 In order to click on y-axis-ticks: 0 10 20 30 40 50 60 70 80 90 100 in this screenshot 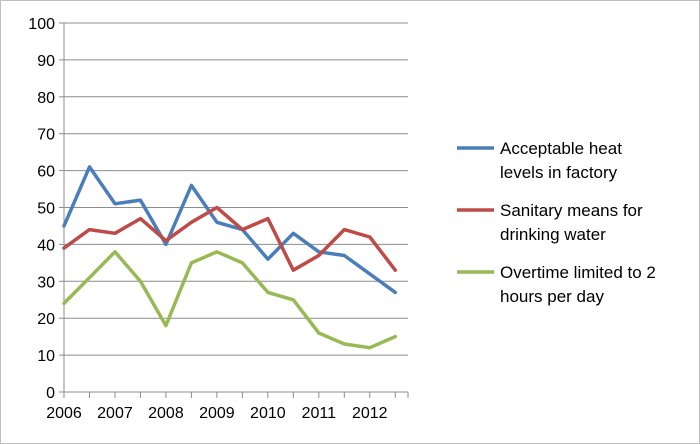, I will do `click(46, 209)`.